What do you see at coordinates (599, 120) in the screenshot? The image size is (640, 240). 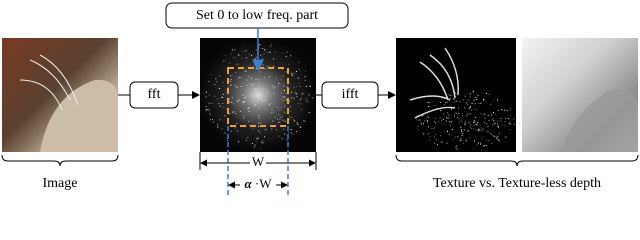 I see `depth-shape` at bounding box center [599, 120].